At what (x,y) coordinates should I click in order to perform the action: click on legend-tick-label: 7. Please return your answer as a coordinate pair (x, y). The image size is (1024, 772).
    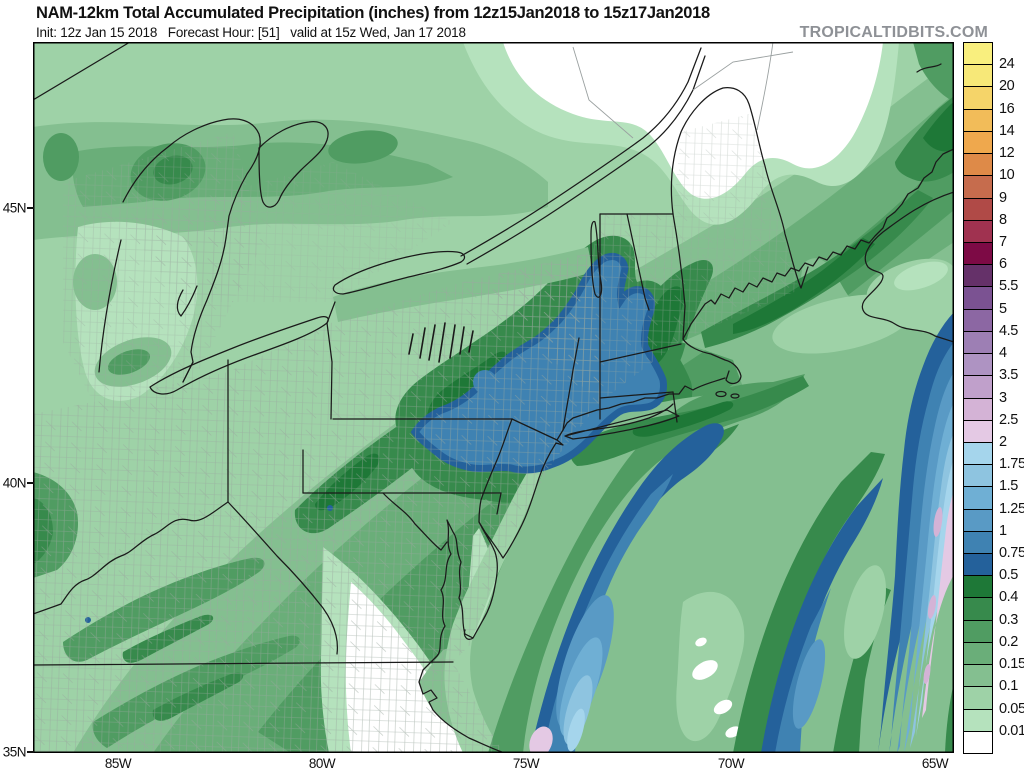
    Looking at the image, I should click on (1003, 241).